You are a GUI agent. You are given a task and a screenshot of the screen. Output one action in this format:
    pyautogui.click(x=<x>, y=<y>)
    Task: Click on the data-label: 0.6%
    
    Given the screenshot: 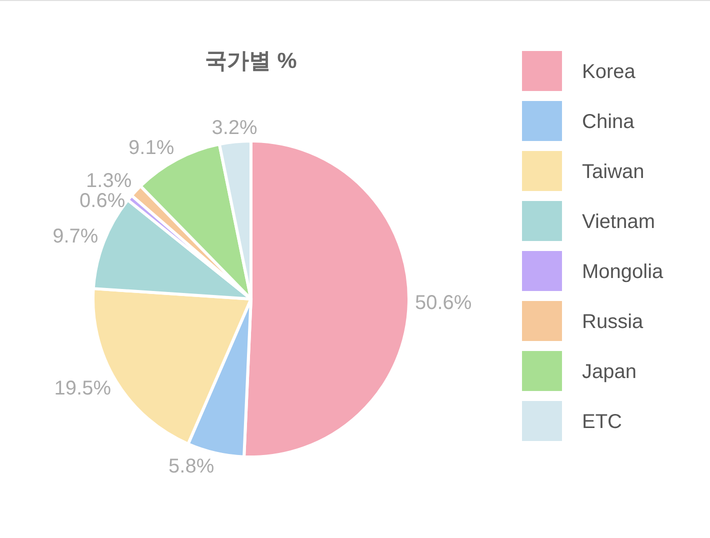 What is the action you would take?
    pyautogui.click(x=103, y=201)
    